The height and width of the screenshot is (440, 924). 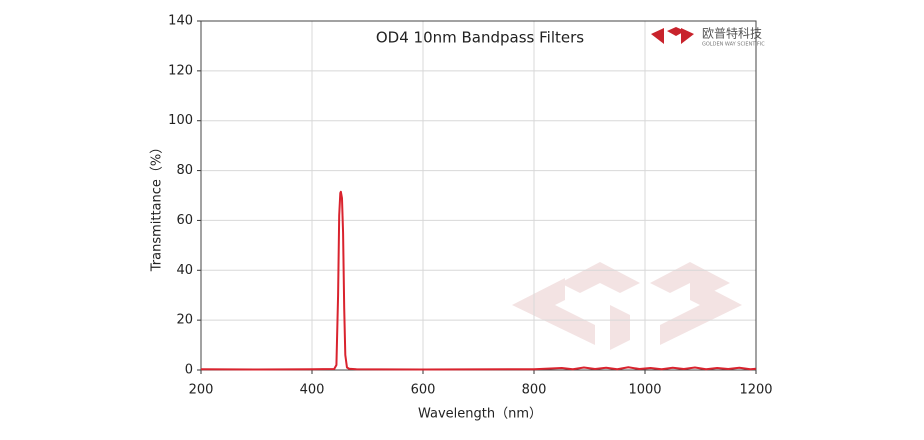 What do you see at coordinates (180, 70) in the screenshot?
I see `y-tick-label: 120` at bounding box center [180, 70].